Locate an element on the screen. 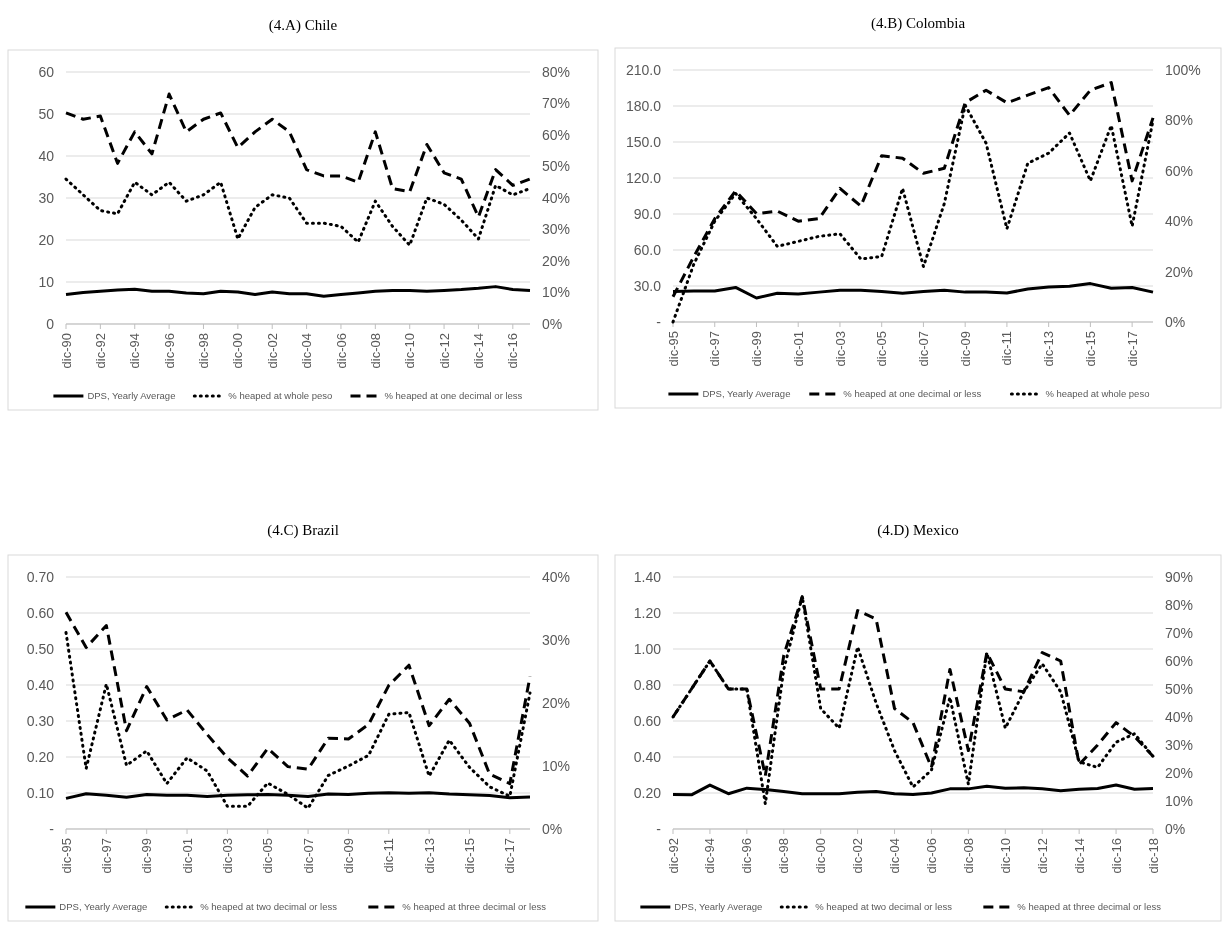  chart-title: (4.A) Chile is located at coordinates (303, 25).